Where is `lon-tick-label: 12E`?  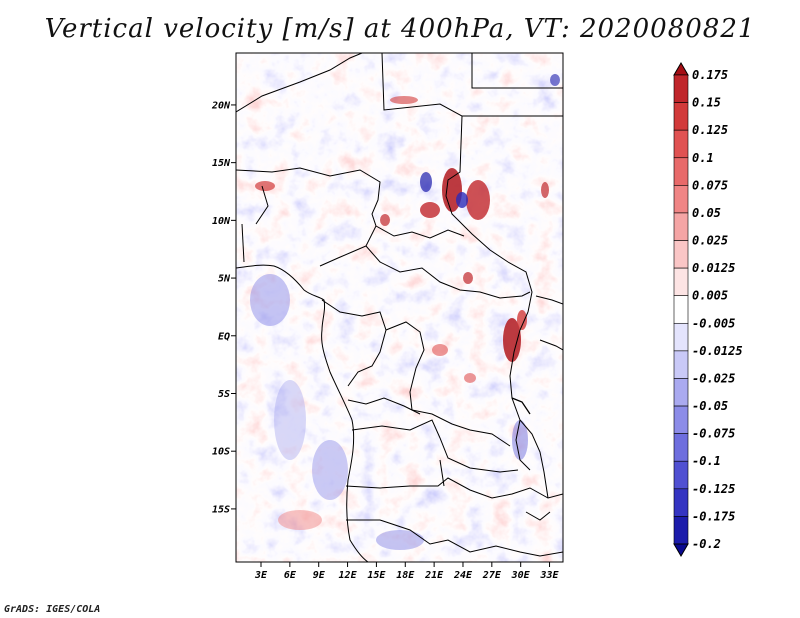
lon-tick-label: 12E is located at coordinates (348, 575).